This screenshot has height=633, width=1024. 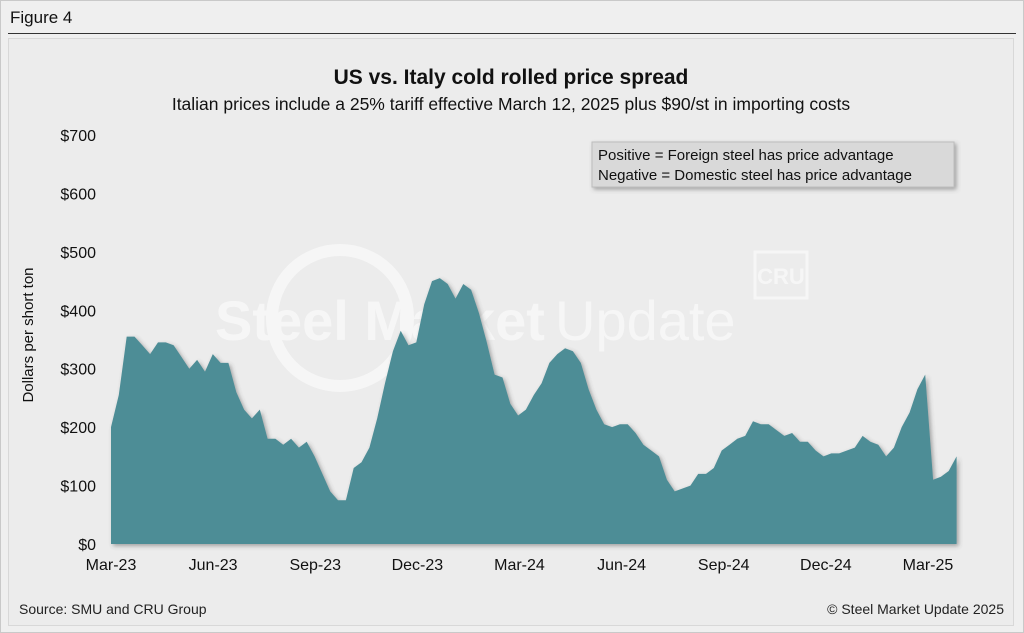 What do you see at coordinates (724, 565) in the screenshot?
I see `x-tick-label: Sep-24` at bounding box center [724, 565].